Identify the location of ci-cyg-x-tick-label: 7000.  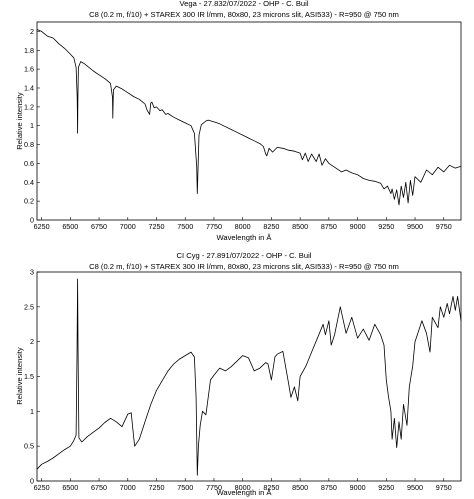
(128, 487).